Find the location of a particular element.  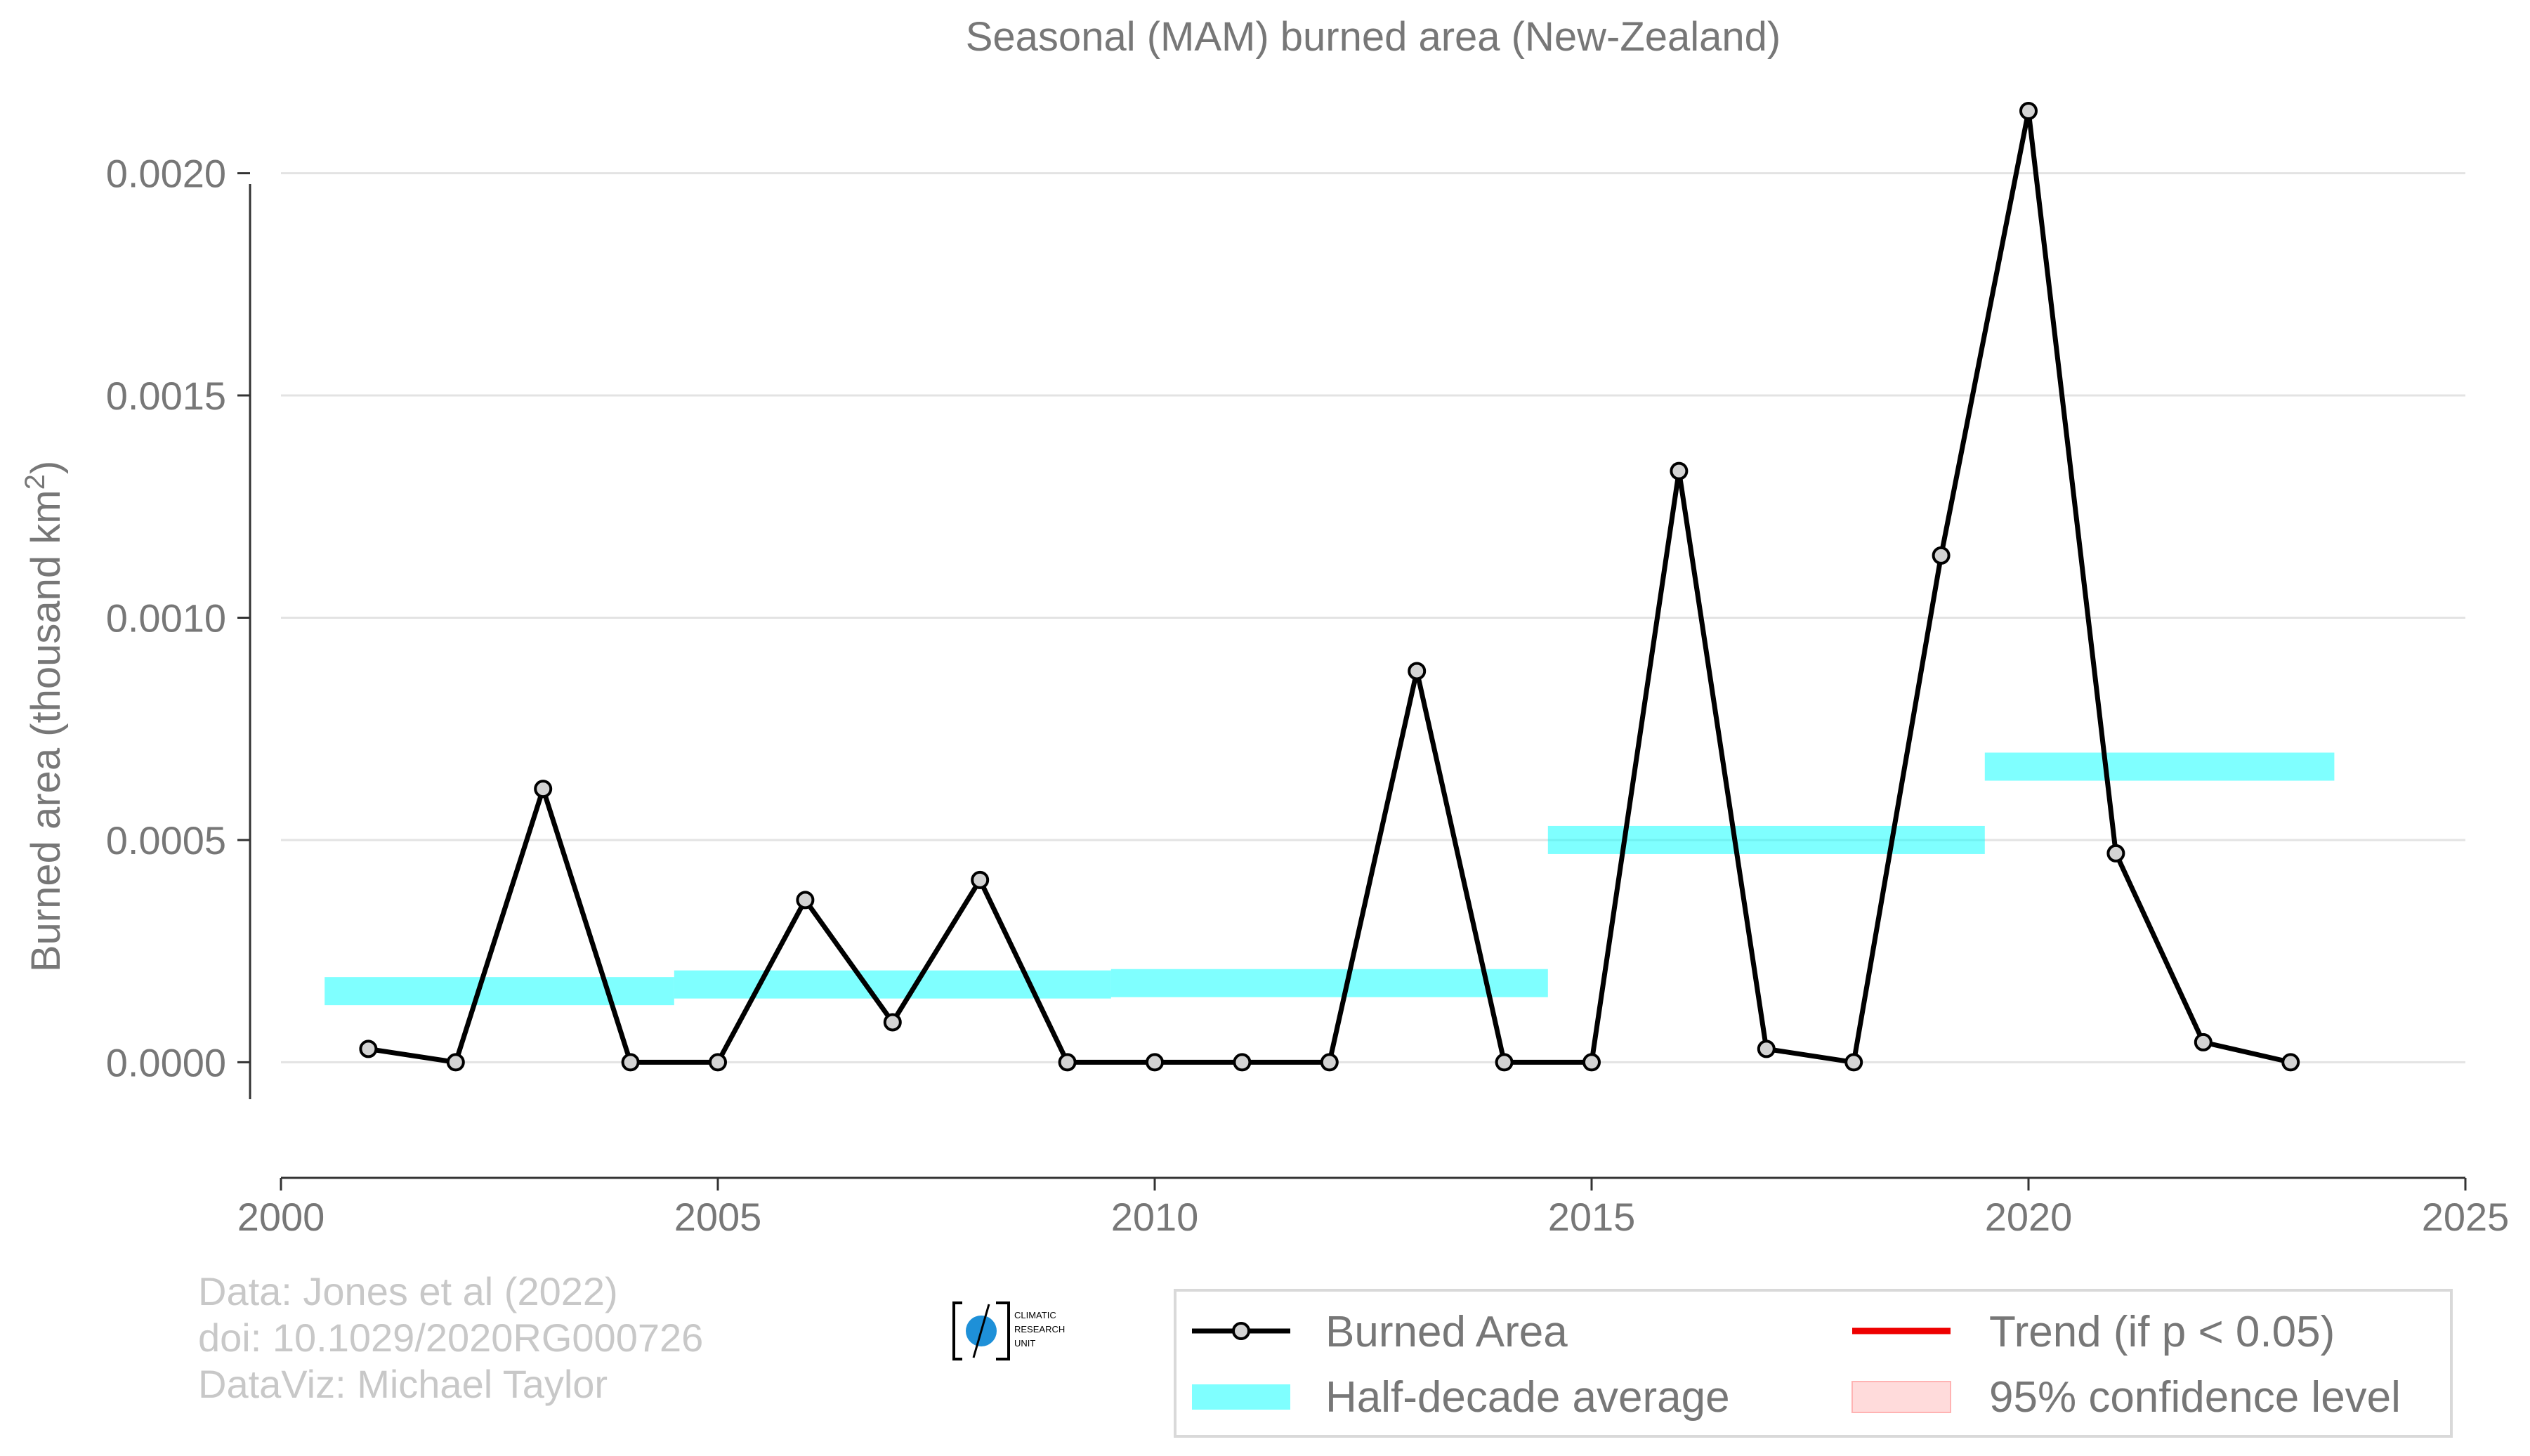

legend-item-trend: Trend (if p < 0.05) is located at coordinates (2093, 1332).